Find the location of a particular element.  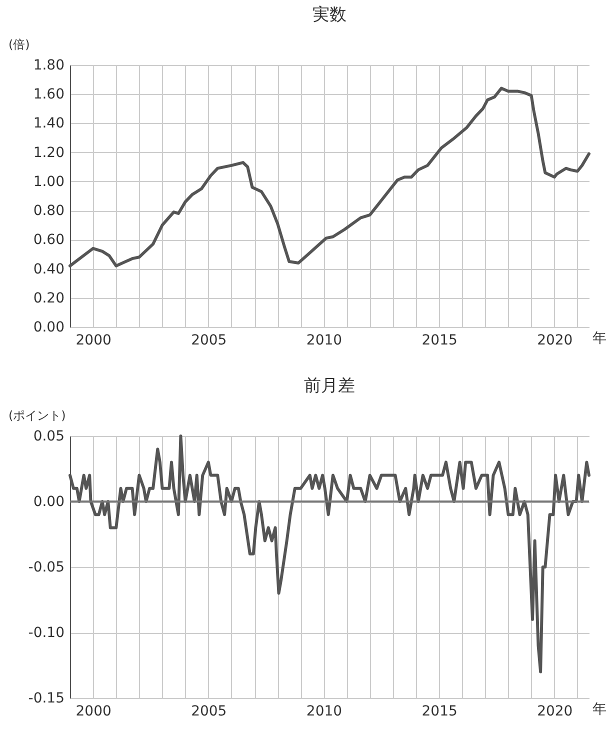

y-tick-label: 0.60 is located at coordinates (48, 240).